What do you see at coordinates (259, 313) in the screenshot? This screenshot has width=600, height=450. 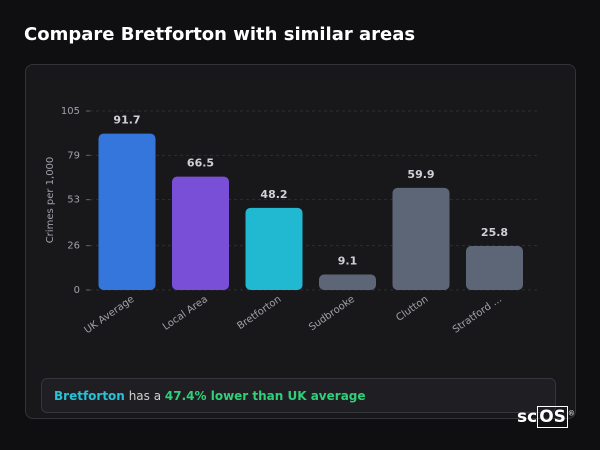 I see `x-tick-label: Bretforton` at bounding box center [259, 313].